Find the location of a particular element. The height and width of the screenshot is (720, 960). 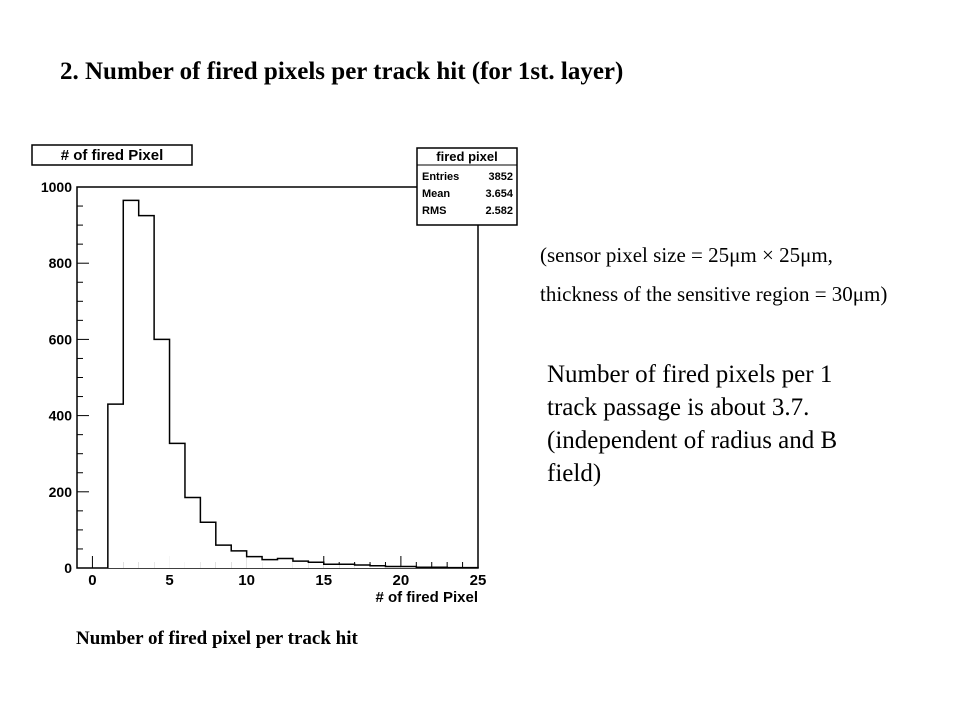

x-tick-label: 15 is located at coordinates (323, 580).